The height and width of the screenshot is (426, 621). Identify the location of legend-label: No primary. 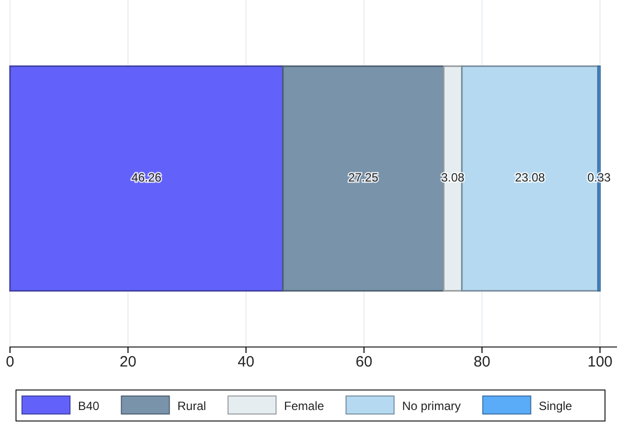
(431, 406).